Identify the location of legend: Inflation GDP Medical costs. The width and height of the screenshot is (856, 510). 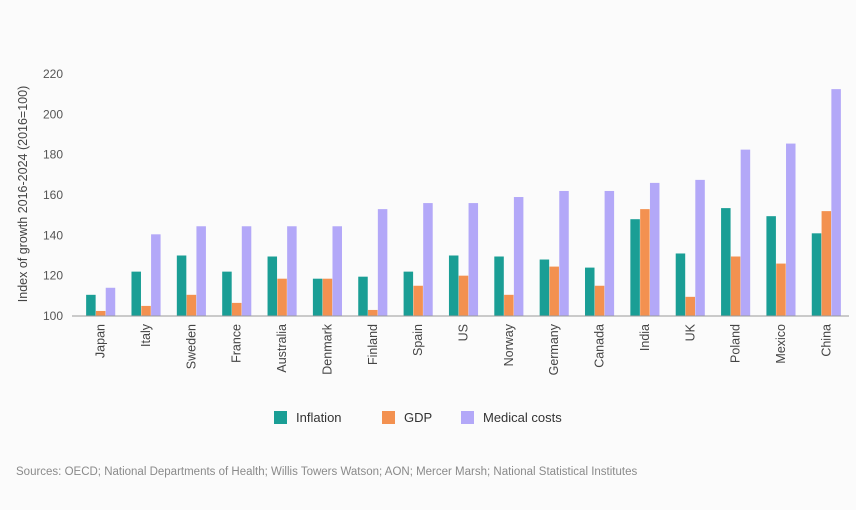
(418, 417).